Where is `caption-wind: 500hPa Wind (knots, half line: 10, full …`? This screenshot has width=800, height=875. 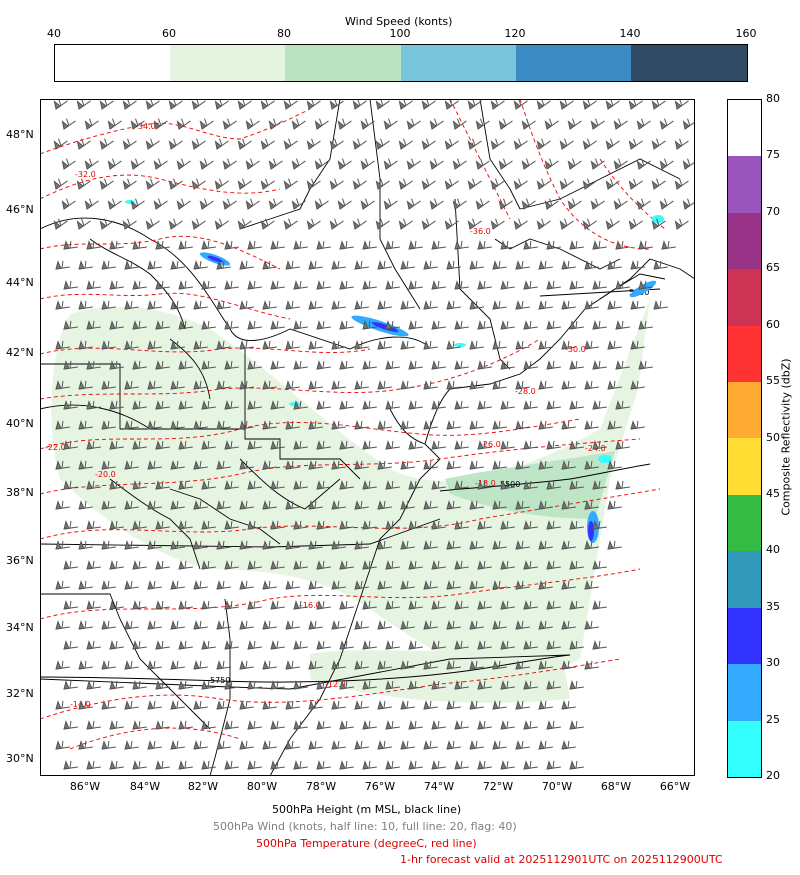
caption-wind: 500hPa Wind (knots, half line: 10, full … is located at coordinates (365, 826).